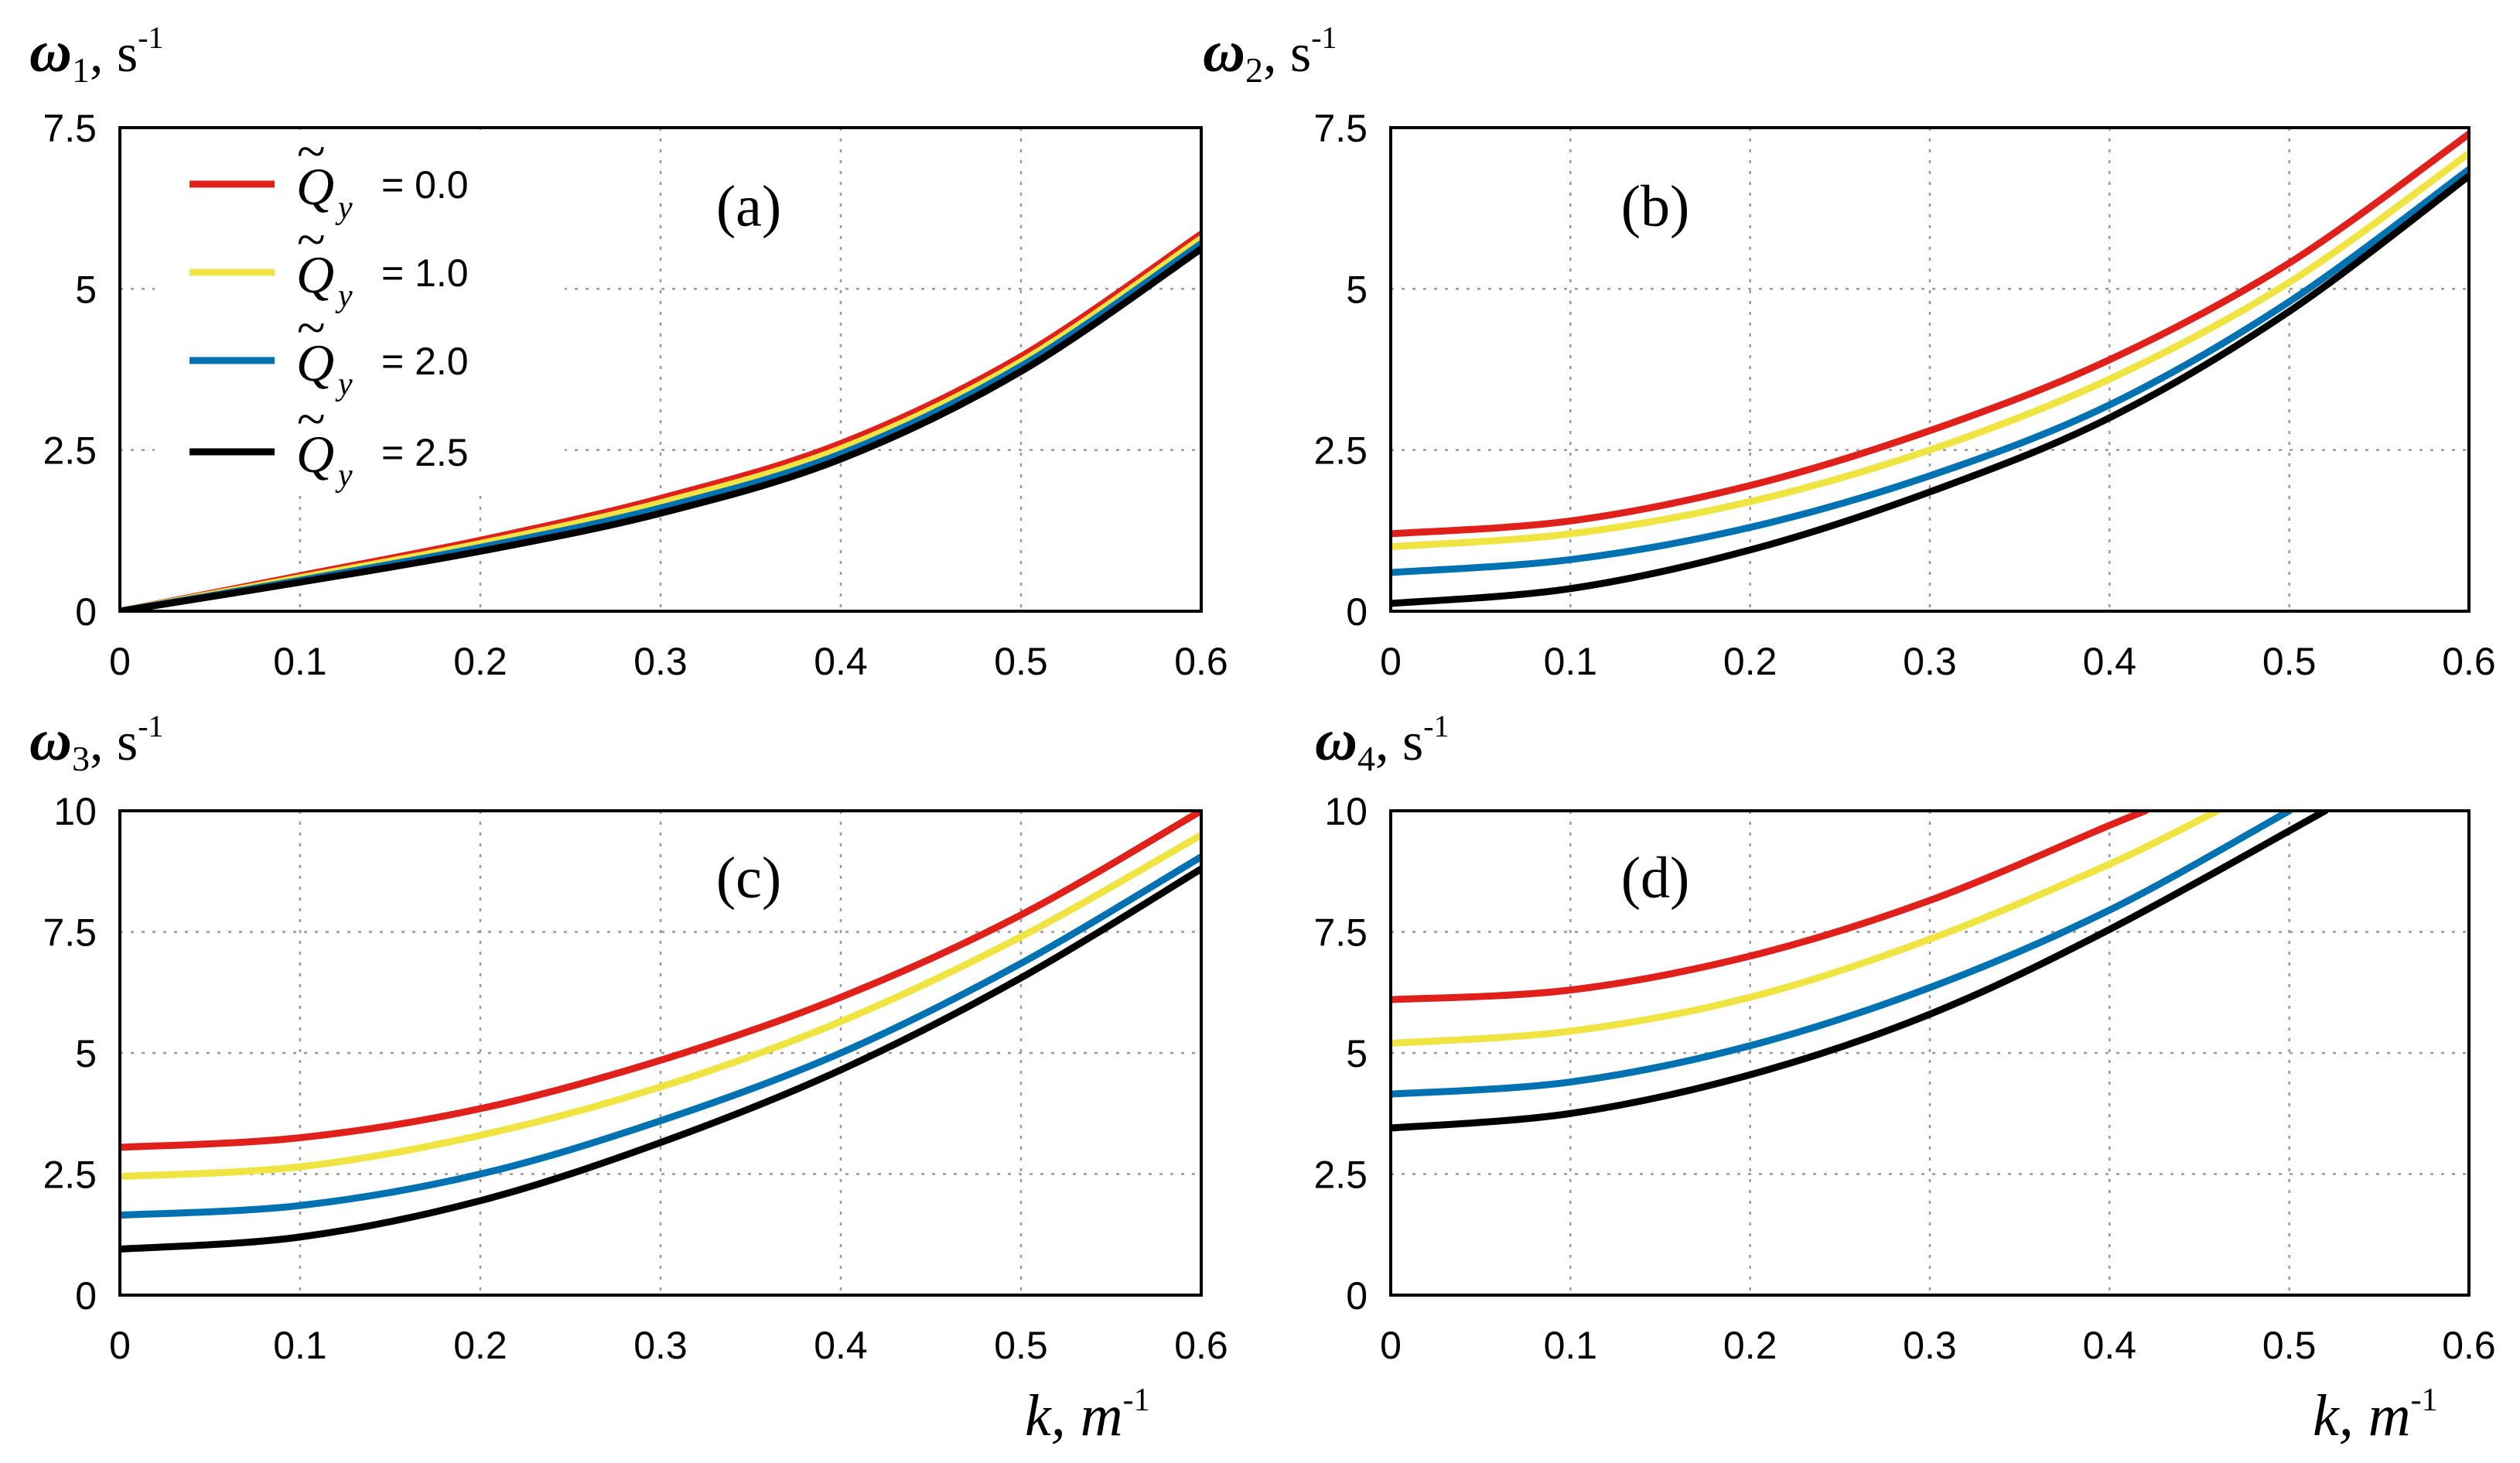 Image resolution: width=2520 pixels, height=1463 pixels. I want to click on y-axis-label: ω4, s-1, so click(1382, 743).